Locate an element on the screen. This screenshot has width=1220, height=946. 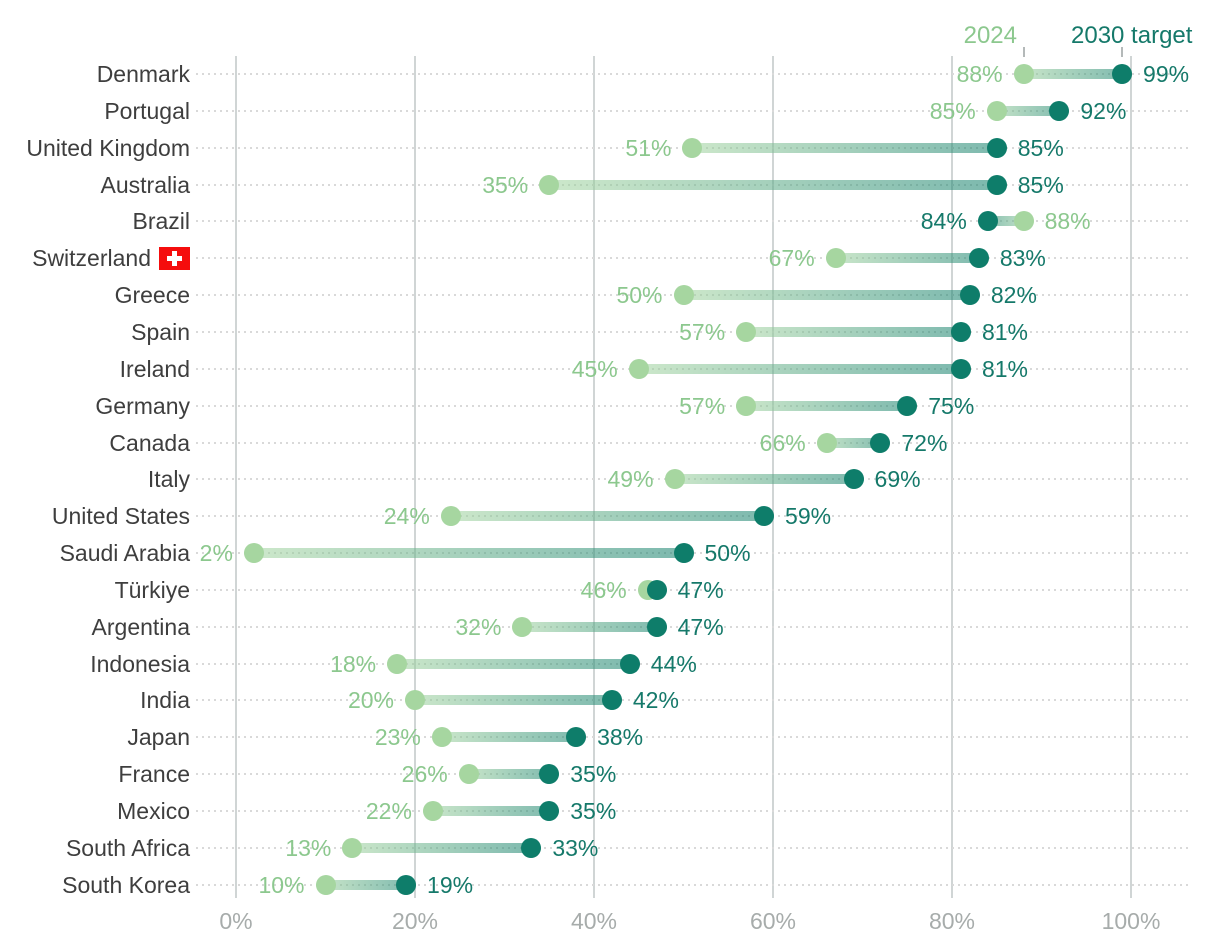
value-label-2024: 23% is located at coordinates (397, 737).